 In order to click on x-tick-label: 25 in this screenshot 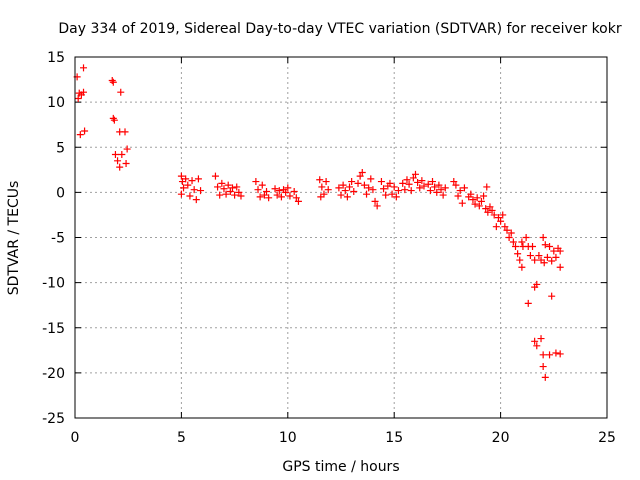, I will do `click(607, 438)`.